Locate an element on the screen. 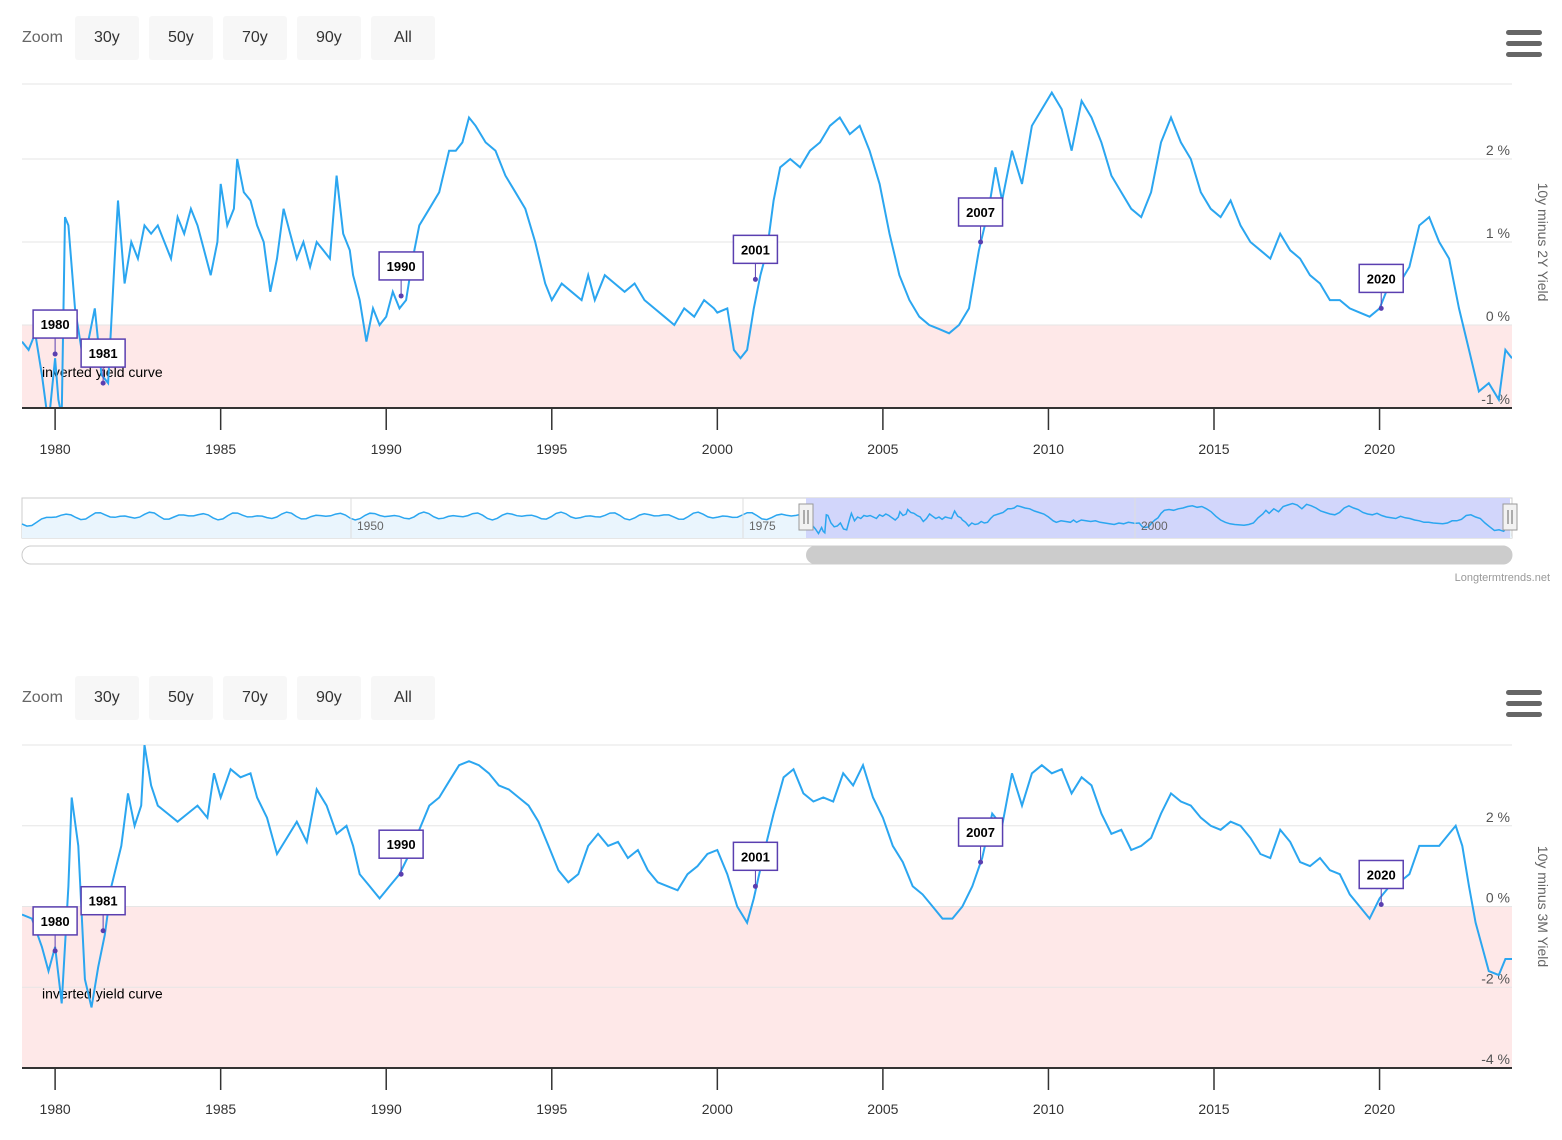 The image size is (1562, 1140). y-tick-label: -4 % is located at coordinates (1495, 1059).